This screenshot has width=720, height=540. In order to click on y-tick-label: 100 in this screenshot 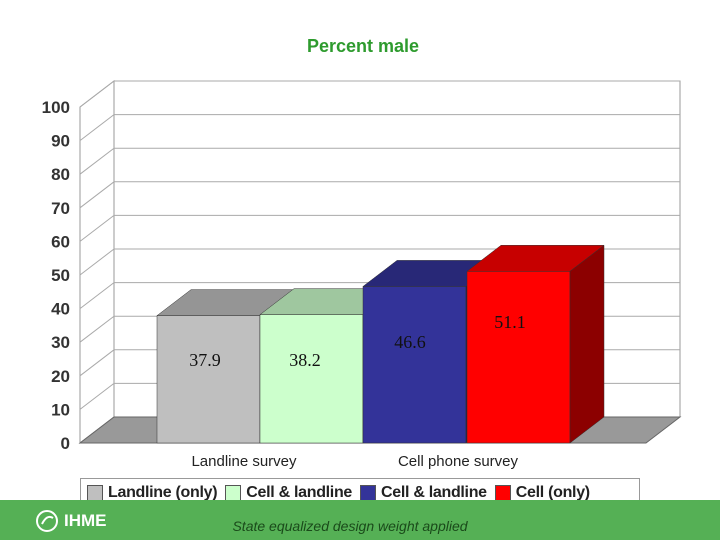, I will do `click(56, 107)`.